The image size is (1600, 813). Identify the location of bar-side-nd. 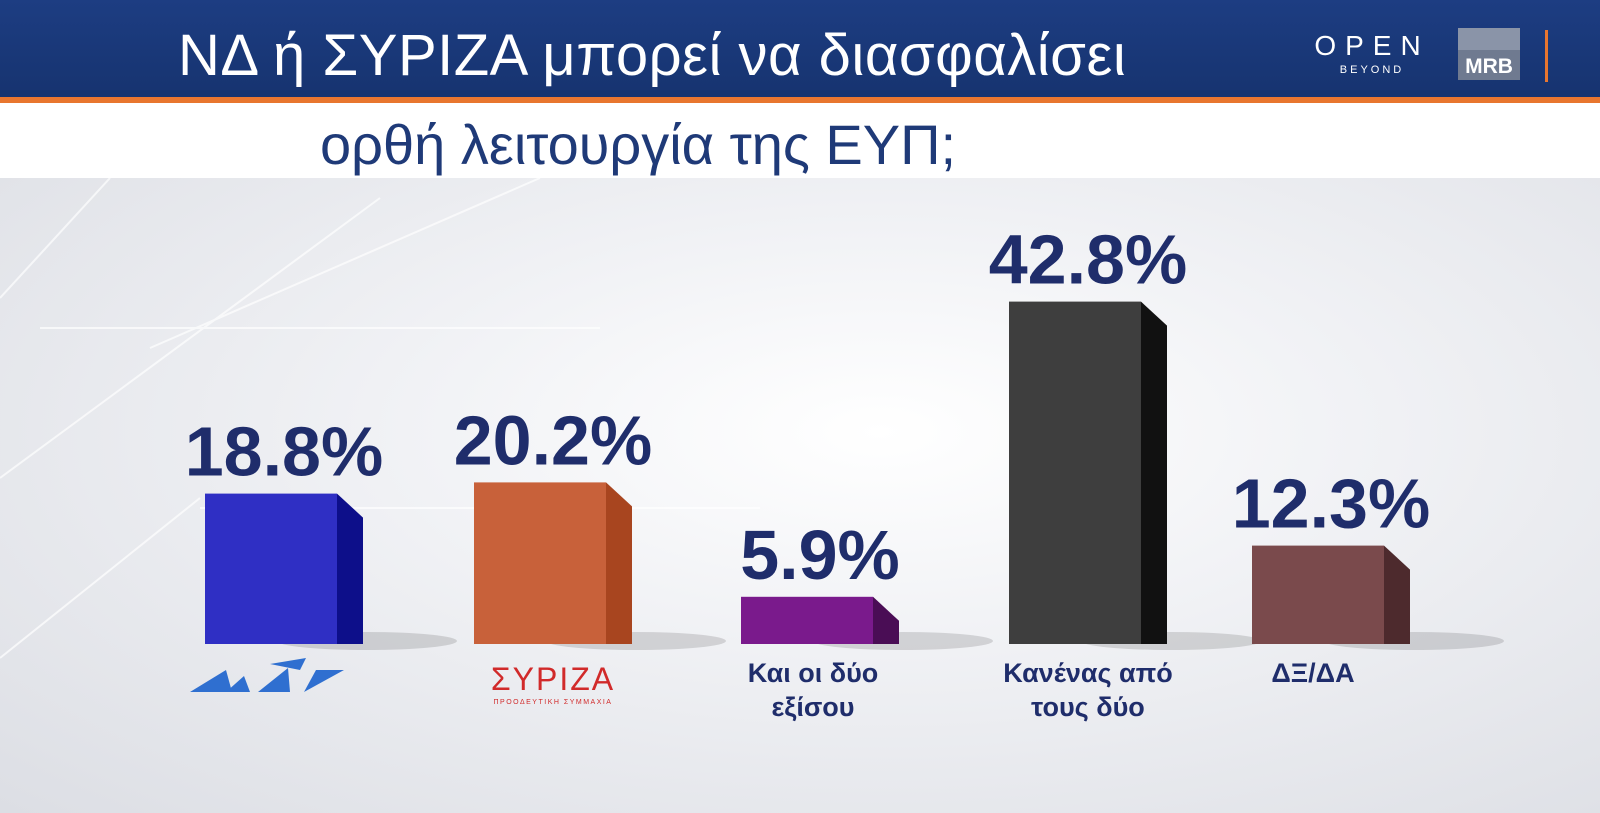
(350, 568).